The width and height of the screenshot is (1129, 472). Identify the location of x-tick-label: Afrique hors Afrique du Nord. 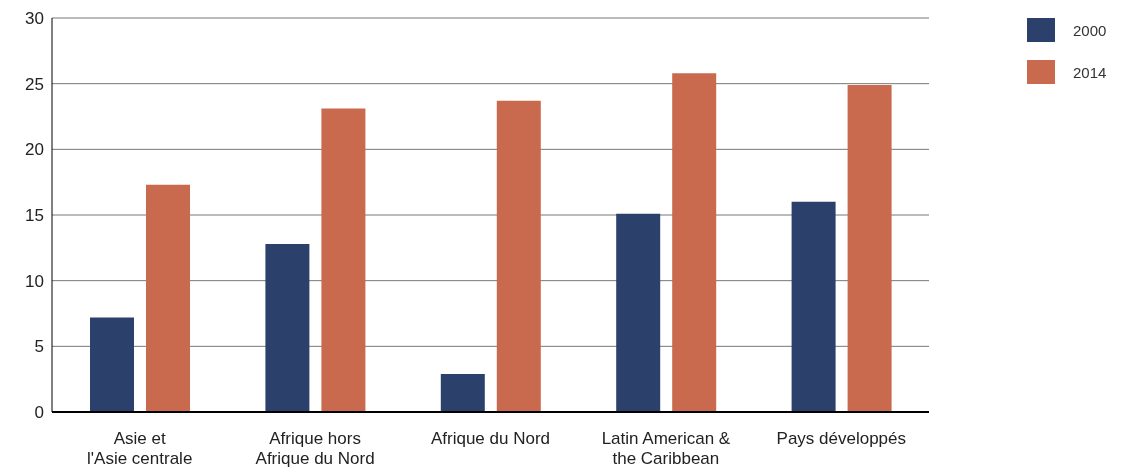
(315, 448).